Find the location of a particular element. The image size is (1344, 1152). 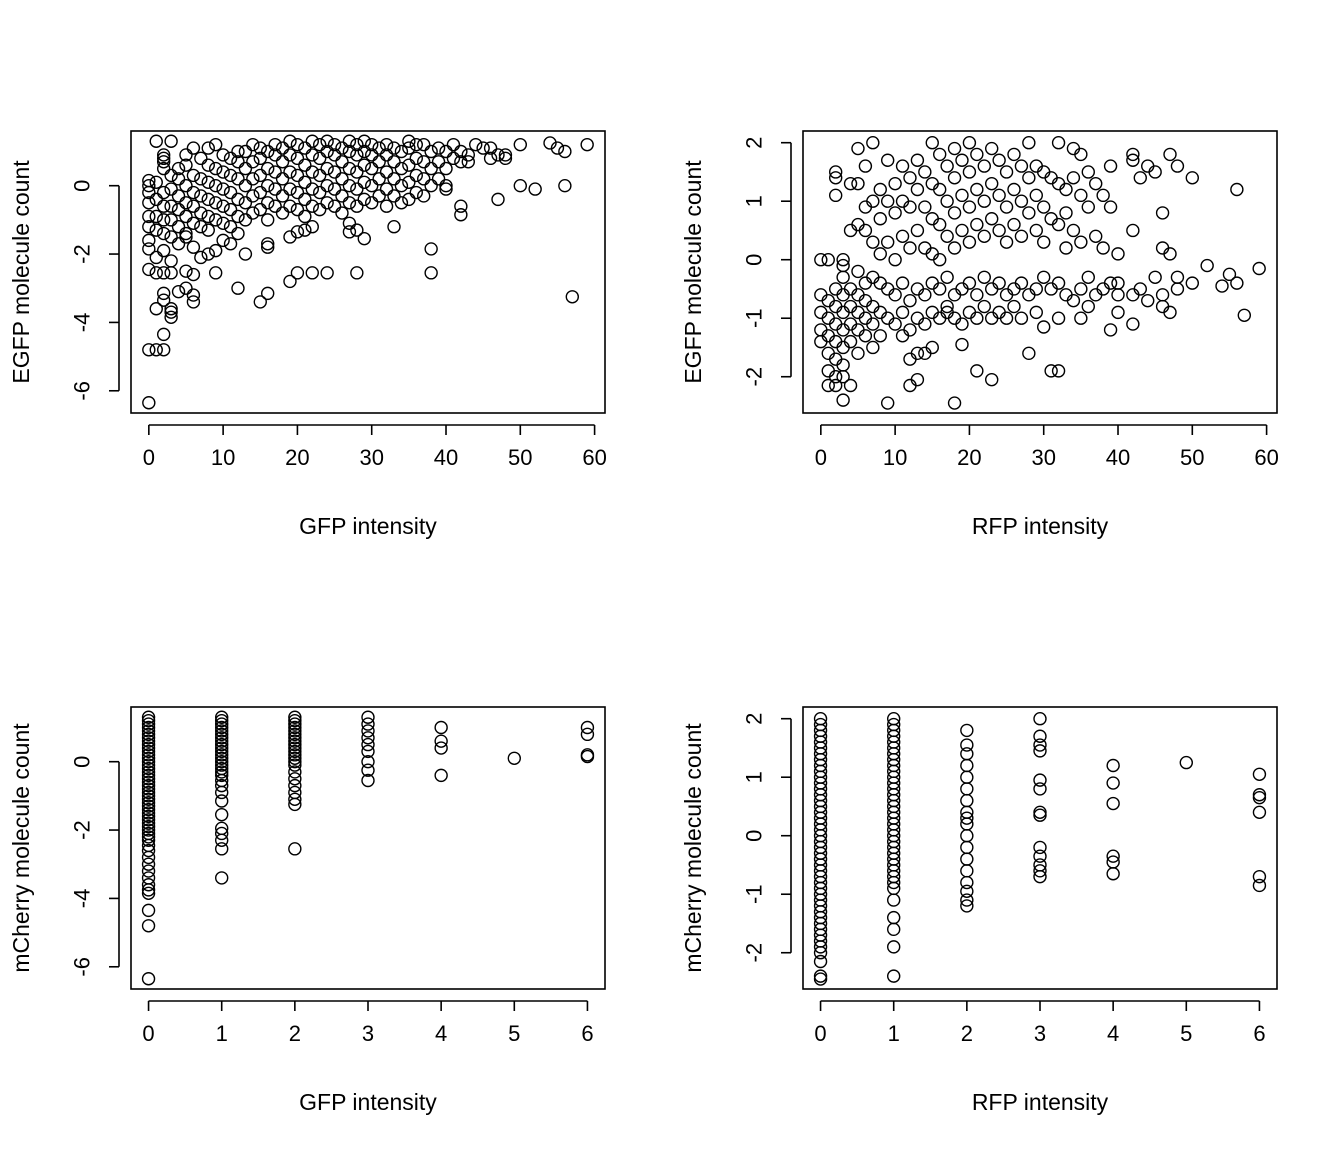

x-tick-label: 6 is located at coordinates (1259, 1033).